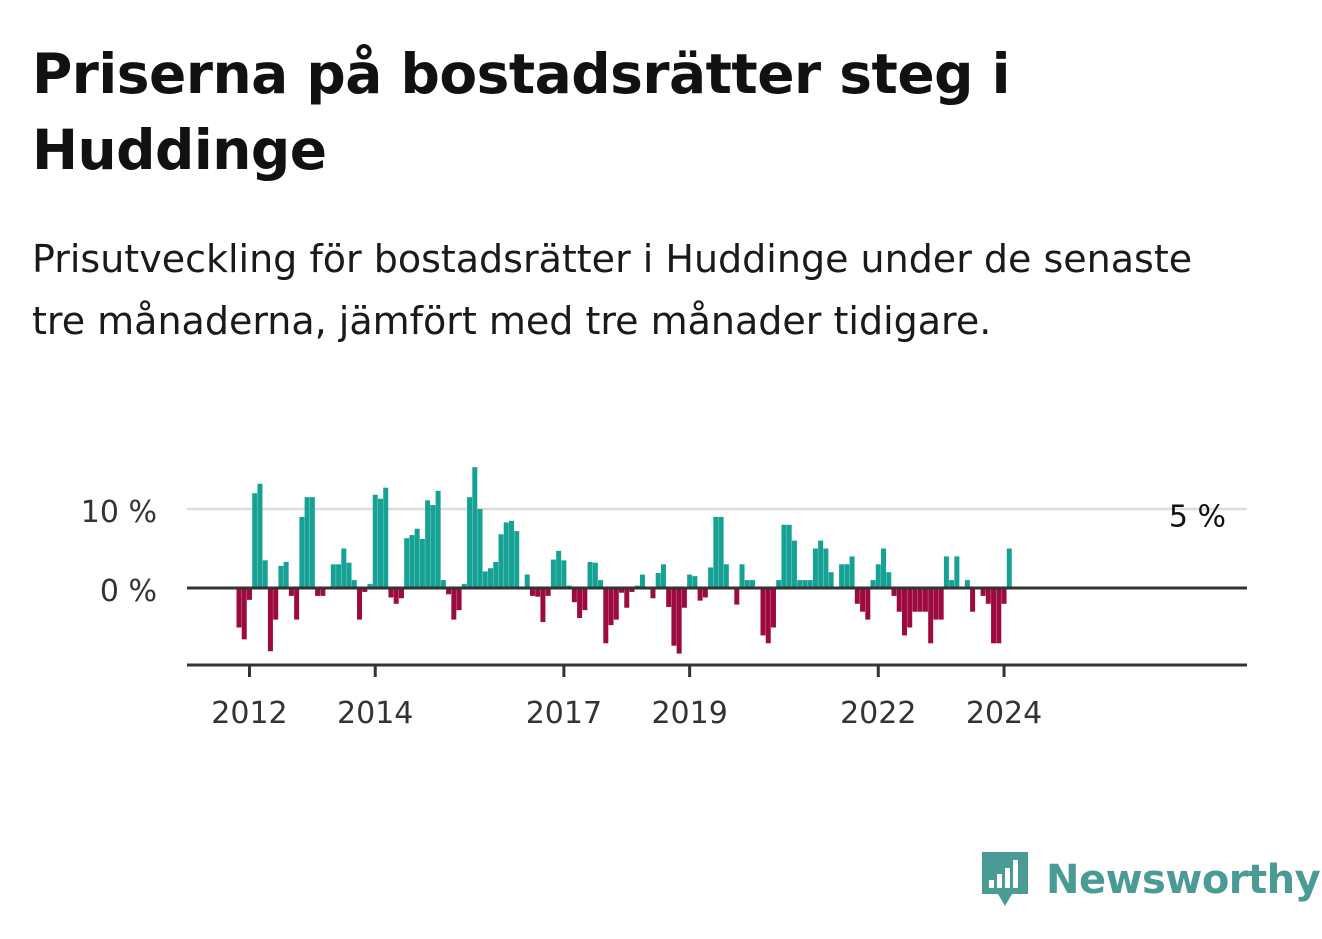  Describe the element at coordinates (375, 713) in the screenshot. I see `x-tick-label: 2014` at that location.